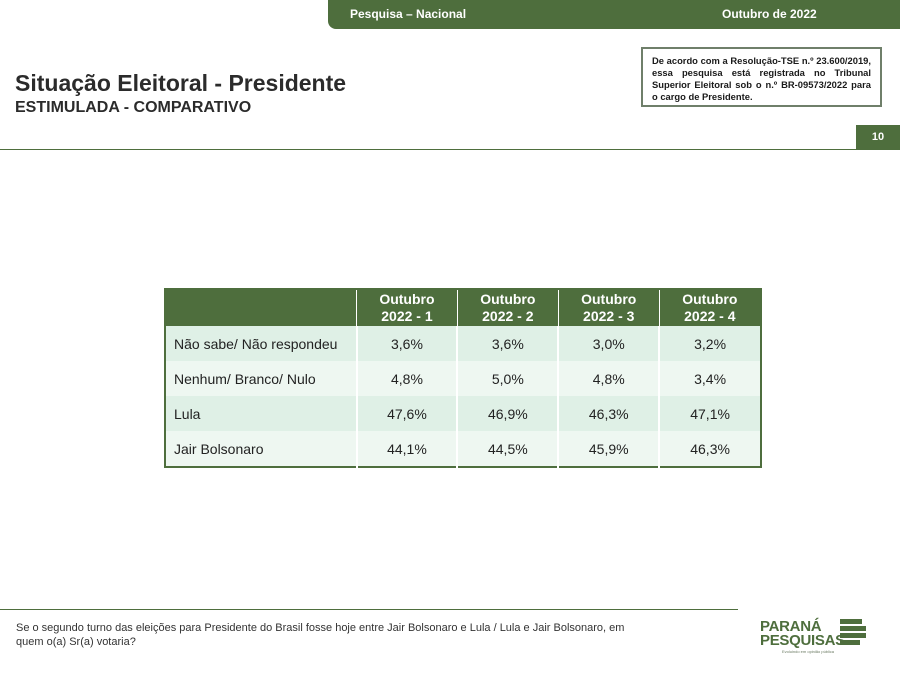  Describe the element at coordinates (609, 316) in the screenshot. I see `column-header-line2: 2022 - 3` at that location.